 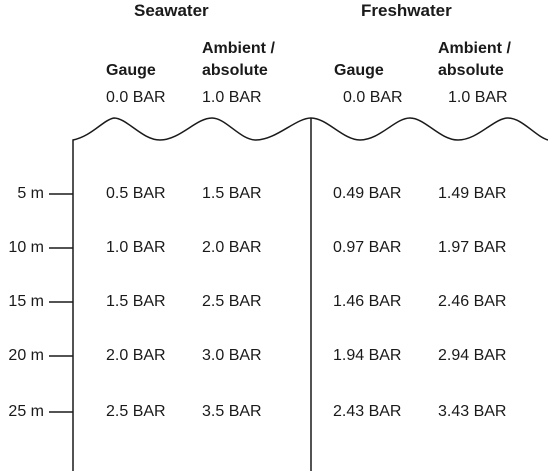 What do you see at coordinates (472, 301) in the screenshot?
I see `fresh-abs-value: 2.46 BAR` at bounding box center [472, 301].